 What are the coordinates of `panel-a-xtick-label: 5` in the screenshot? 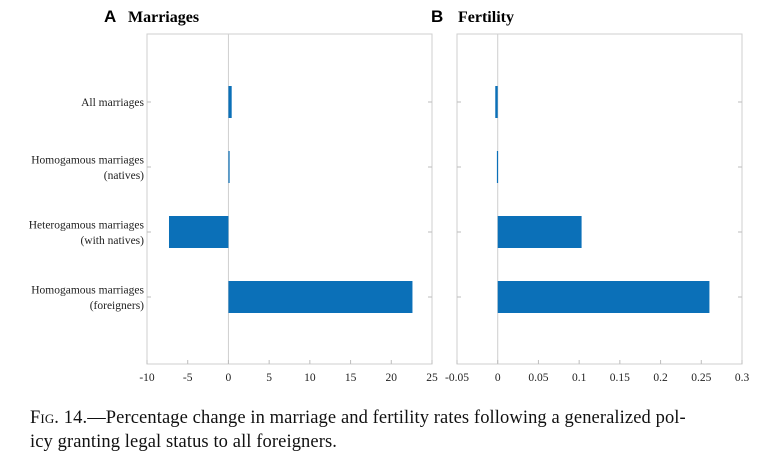 It's located at (269, 378).